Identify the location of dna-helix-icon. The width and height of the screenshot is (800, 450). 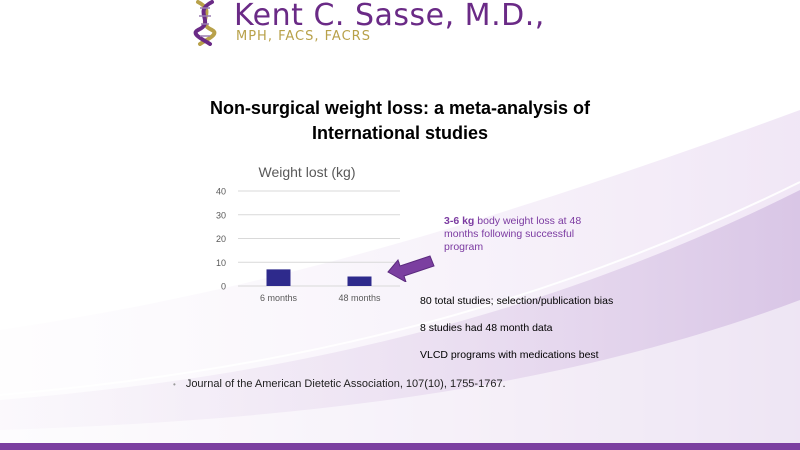
(205, 23).